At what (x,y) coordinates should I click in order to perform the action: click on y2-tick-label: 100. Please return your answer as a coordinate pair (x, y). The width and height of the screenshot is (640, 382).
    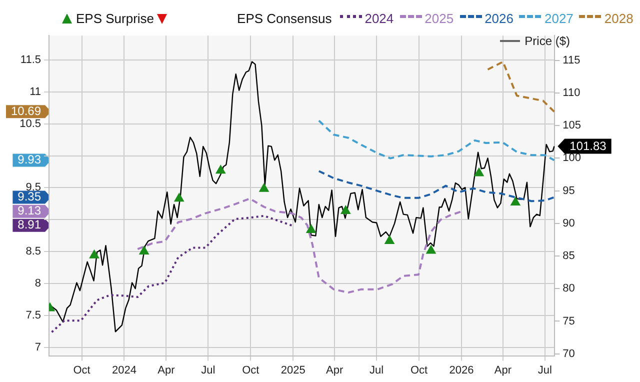
    Looking at the image, I should click on (572, 158).